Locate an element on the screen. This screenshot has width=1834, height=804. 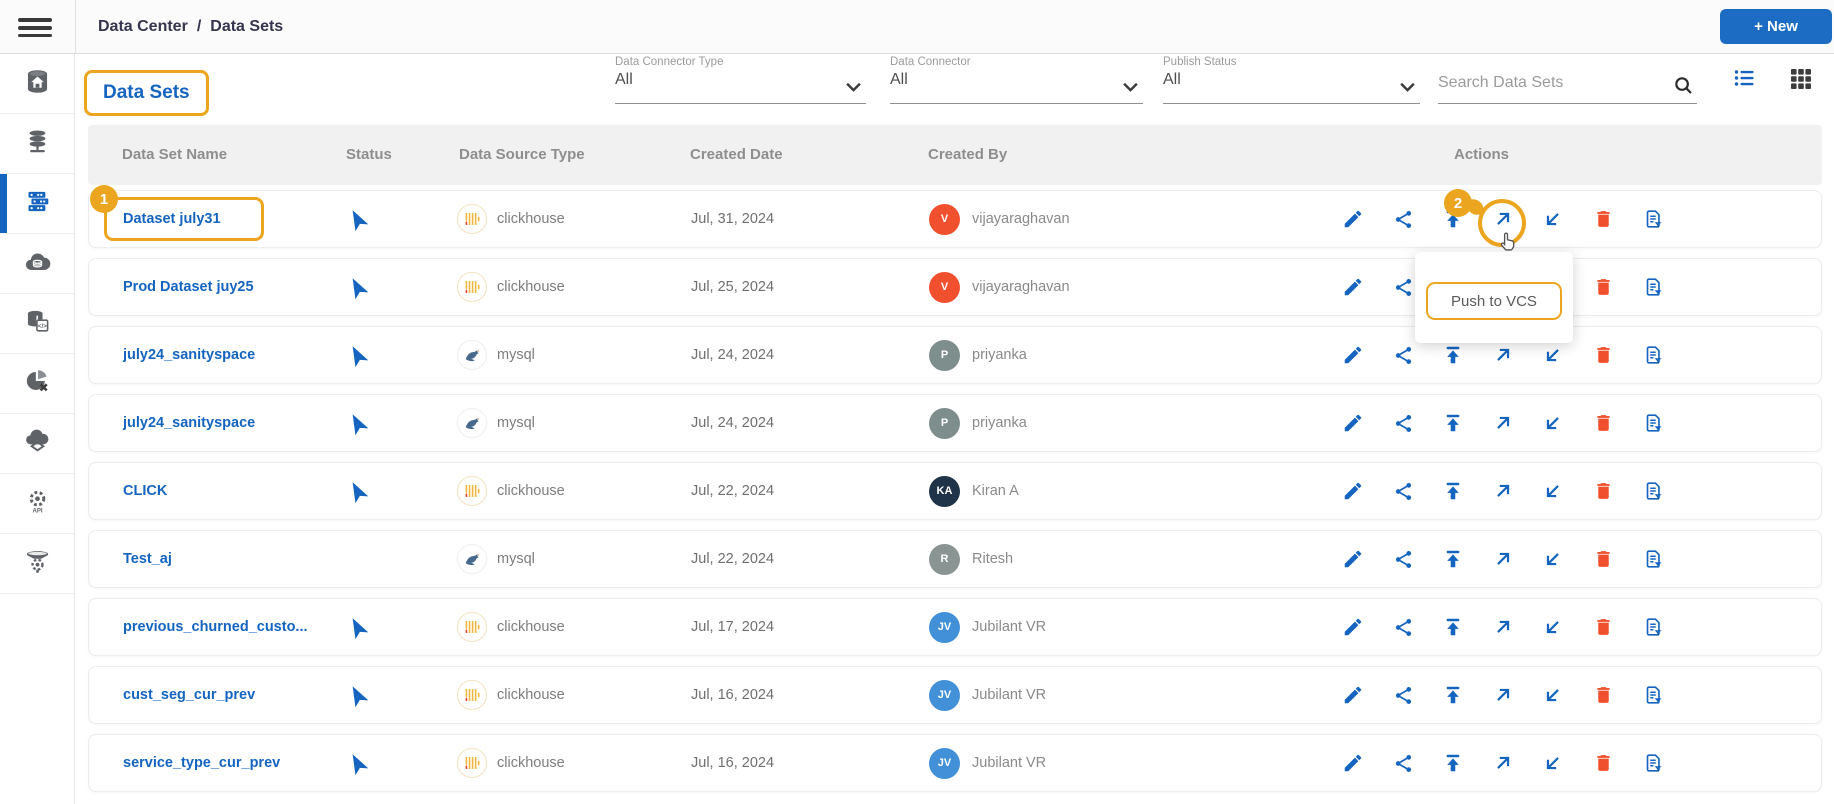
dataset-name-link: CLICK is located at coordinates (145, 491).